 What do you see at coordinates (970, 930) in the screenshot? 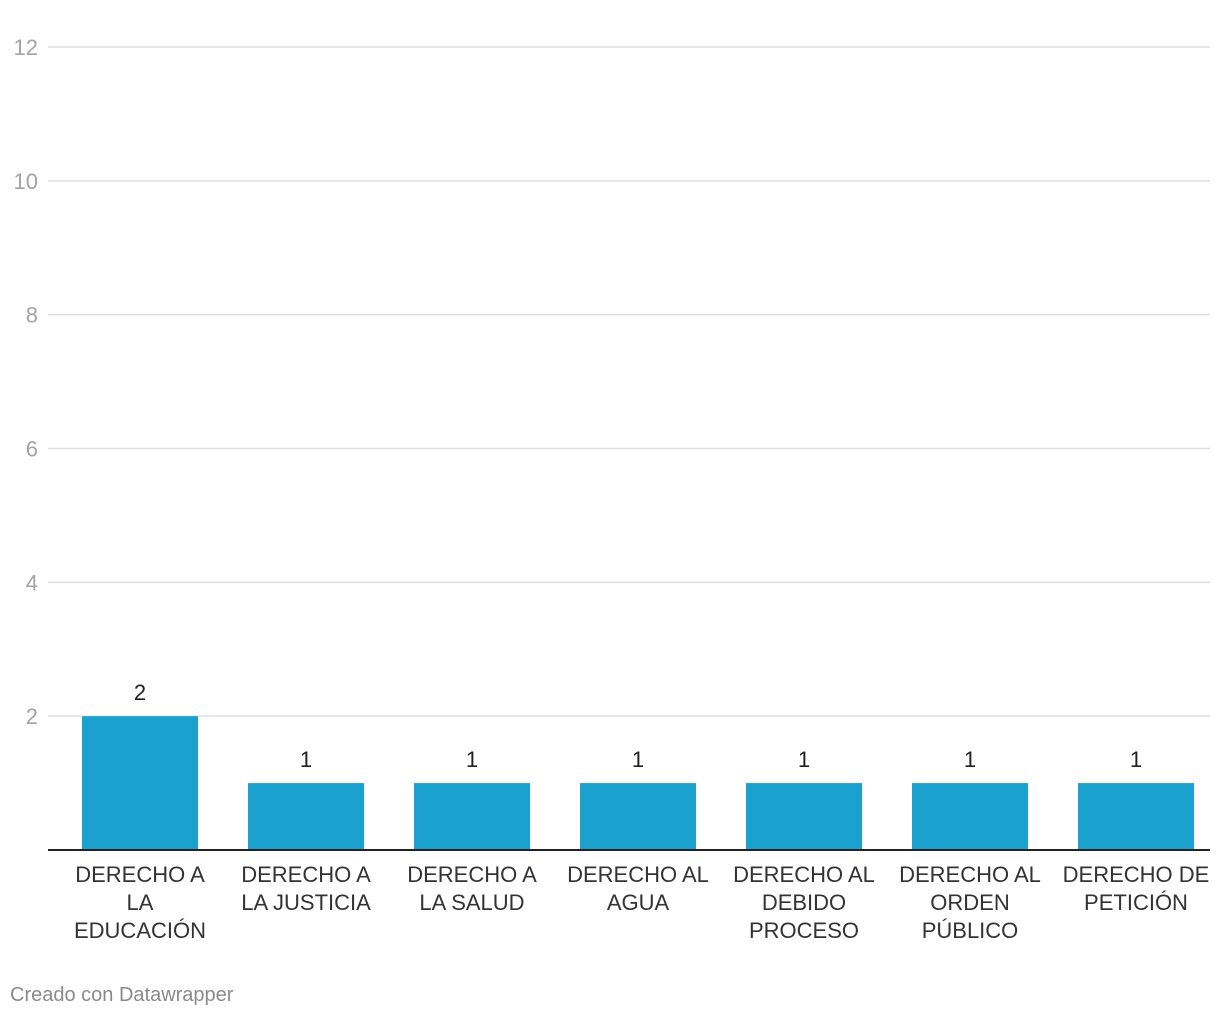
I see `x-category-label-line: PÚBLICO` at bounding box center [970, 930].